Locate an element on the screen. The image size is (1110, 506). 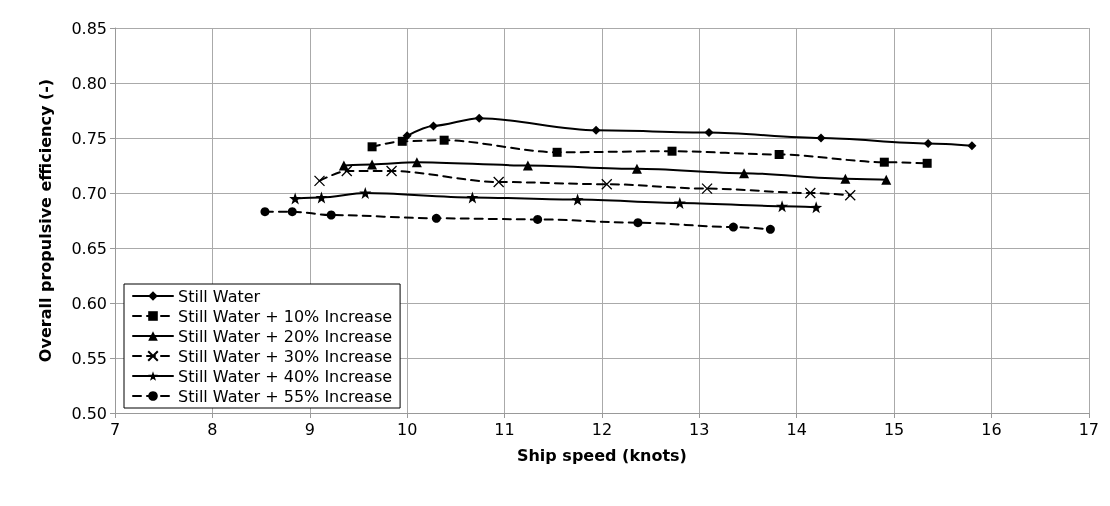
legend-label: Still Water + 30% Increase is located at coordinates (285, 356).